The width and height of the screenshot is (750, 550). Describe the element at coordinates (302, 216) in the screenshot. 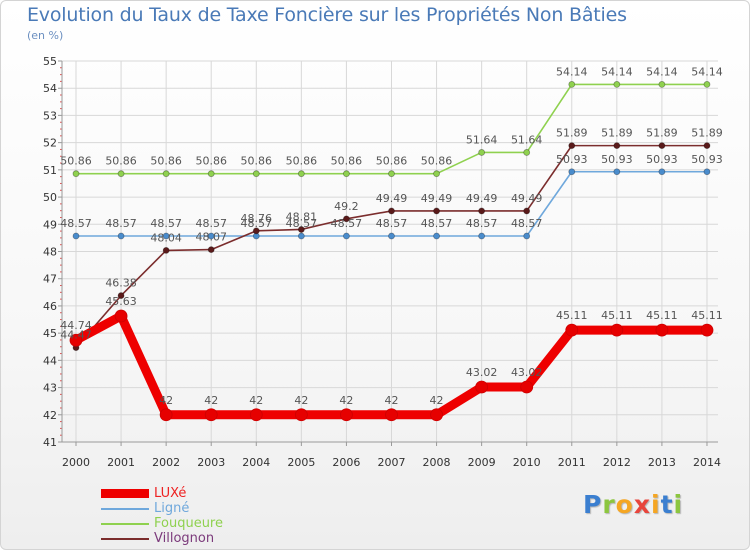

I see `data-label: 48.81` at that location.